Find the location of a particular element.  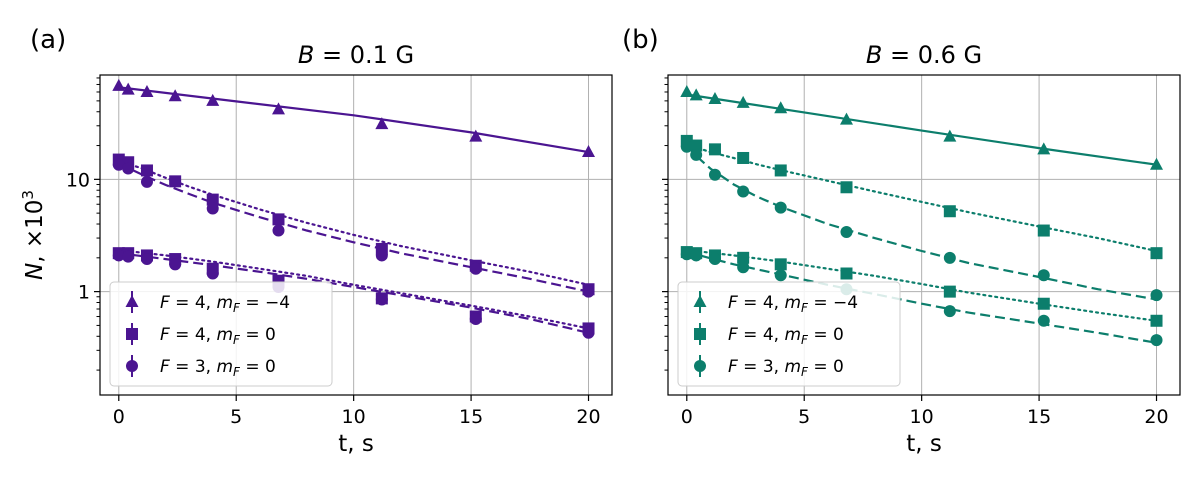

panel-b-xlabel: t, s is located at coordinates (924, 444).